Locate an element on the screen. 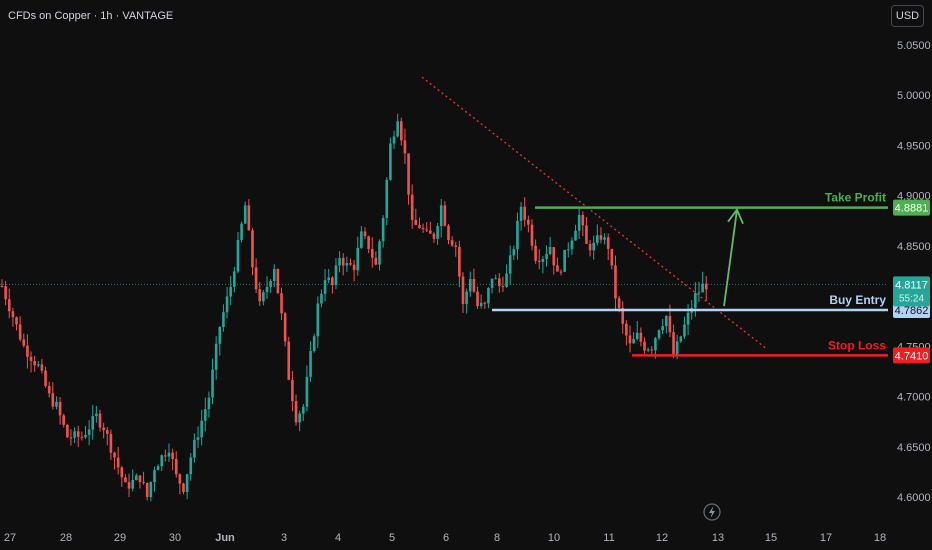 This screenshot has width=932, height=550. stop-loss-label: Stop Loss is located at coordinates (857, 345).